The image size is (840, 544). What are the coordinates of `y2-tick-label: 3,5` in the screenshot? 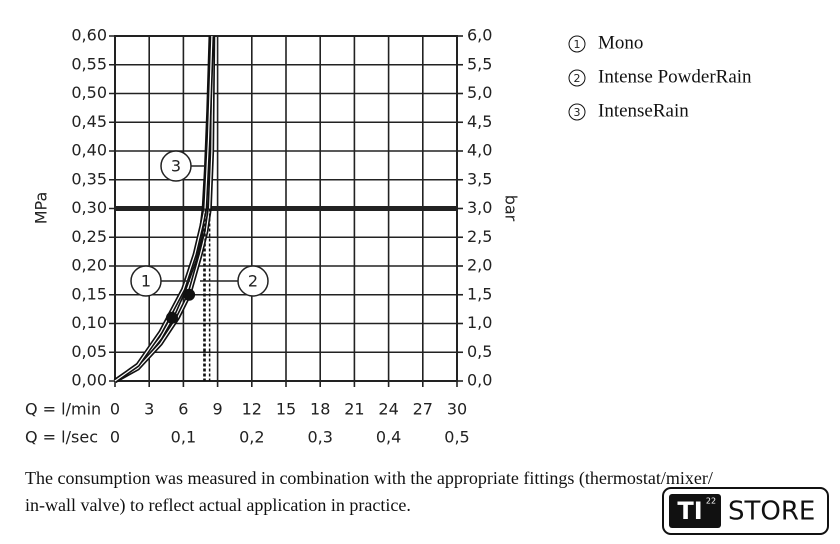 It's located at (479, 178).